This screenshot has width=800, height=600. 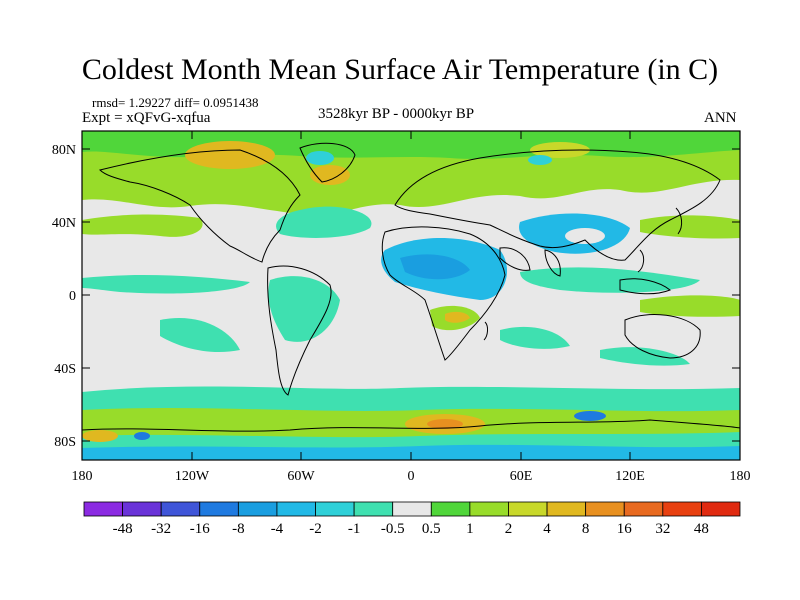 What do you see at coordinates (411, 476) in the screenshot?
I see `lon-label-0: 0` at bounding box center [411, 476].